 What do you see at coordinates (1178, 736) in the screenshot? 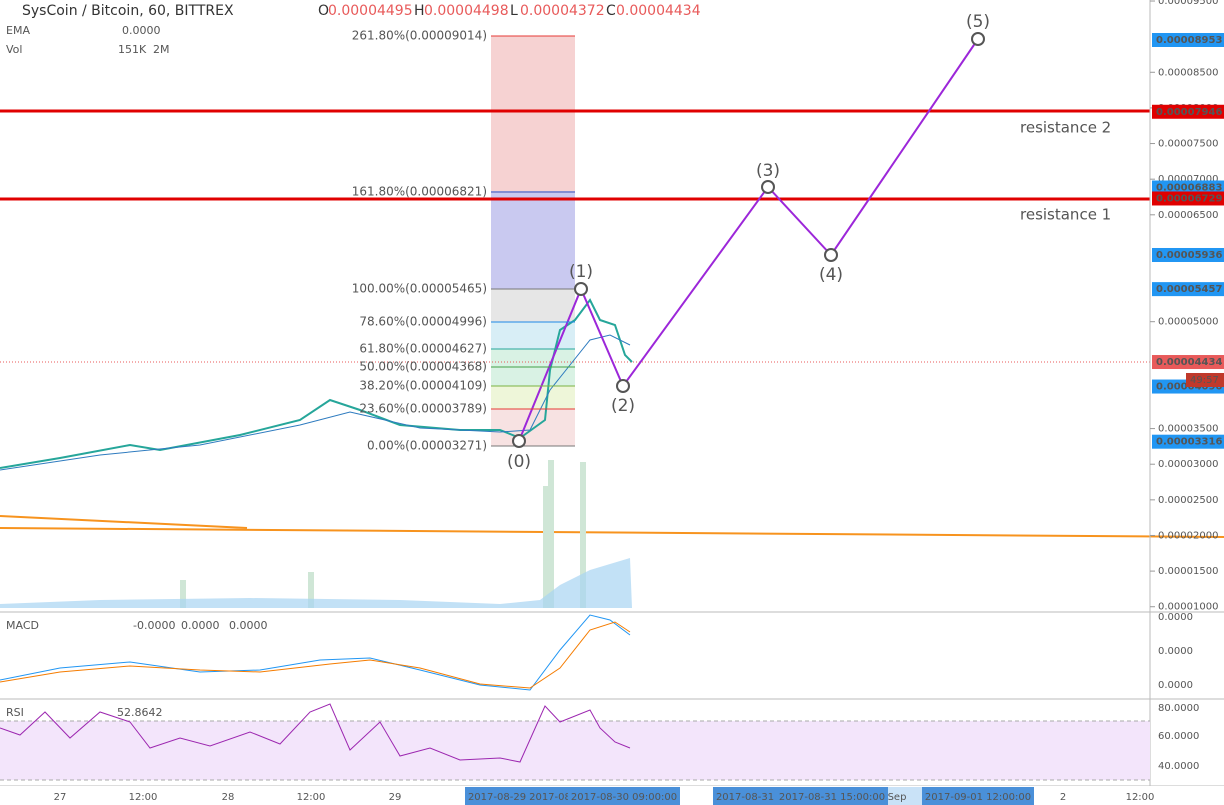
I see `rsi-tick-label: 60.0000` at bounding box center [1178, 736].